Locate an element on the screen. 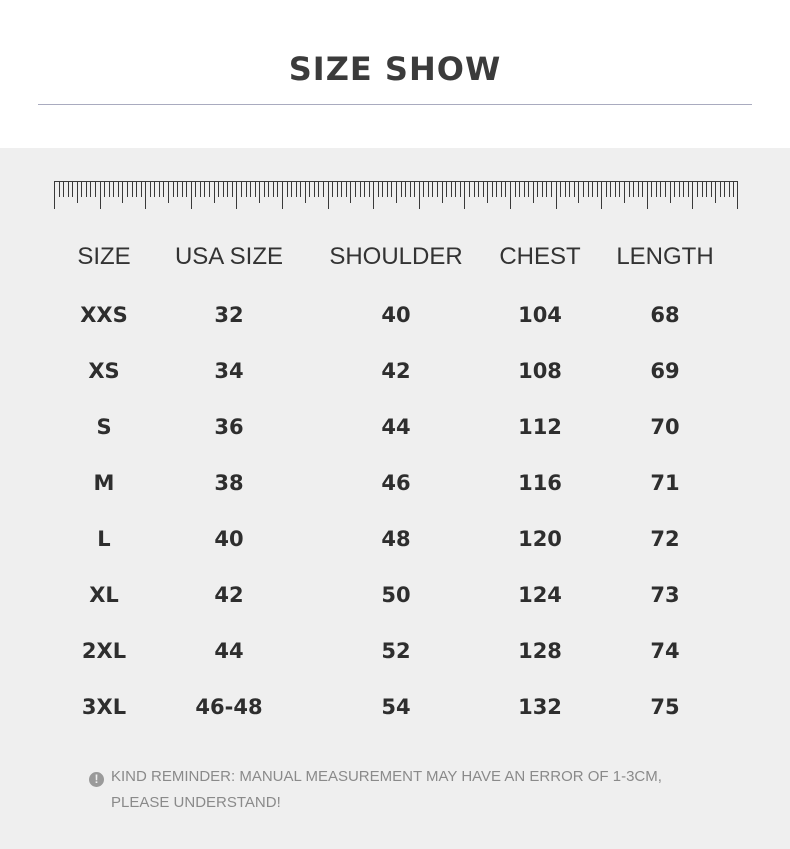 The image size is (790, 849). length-cell: 71 is located at coordinates (665, 483).